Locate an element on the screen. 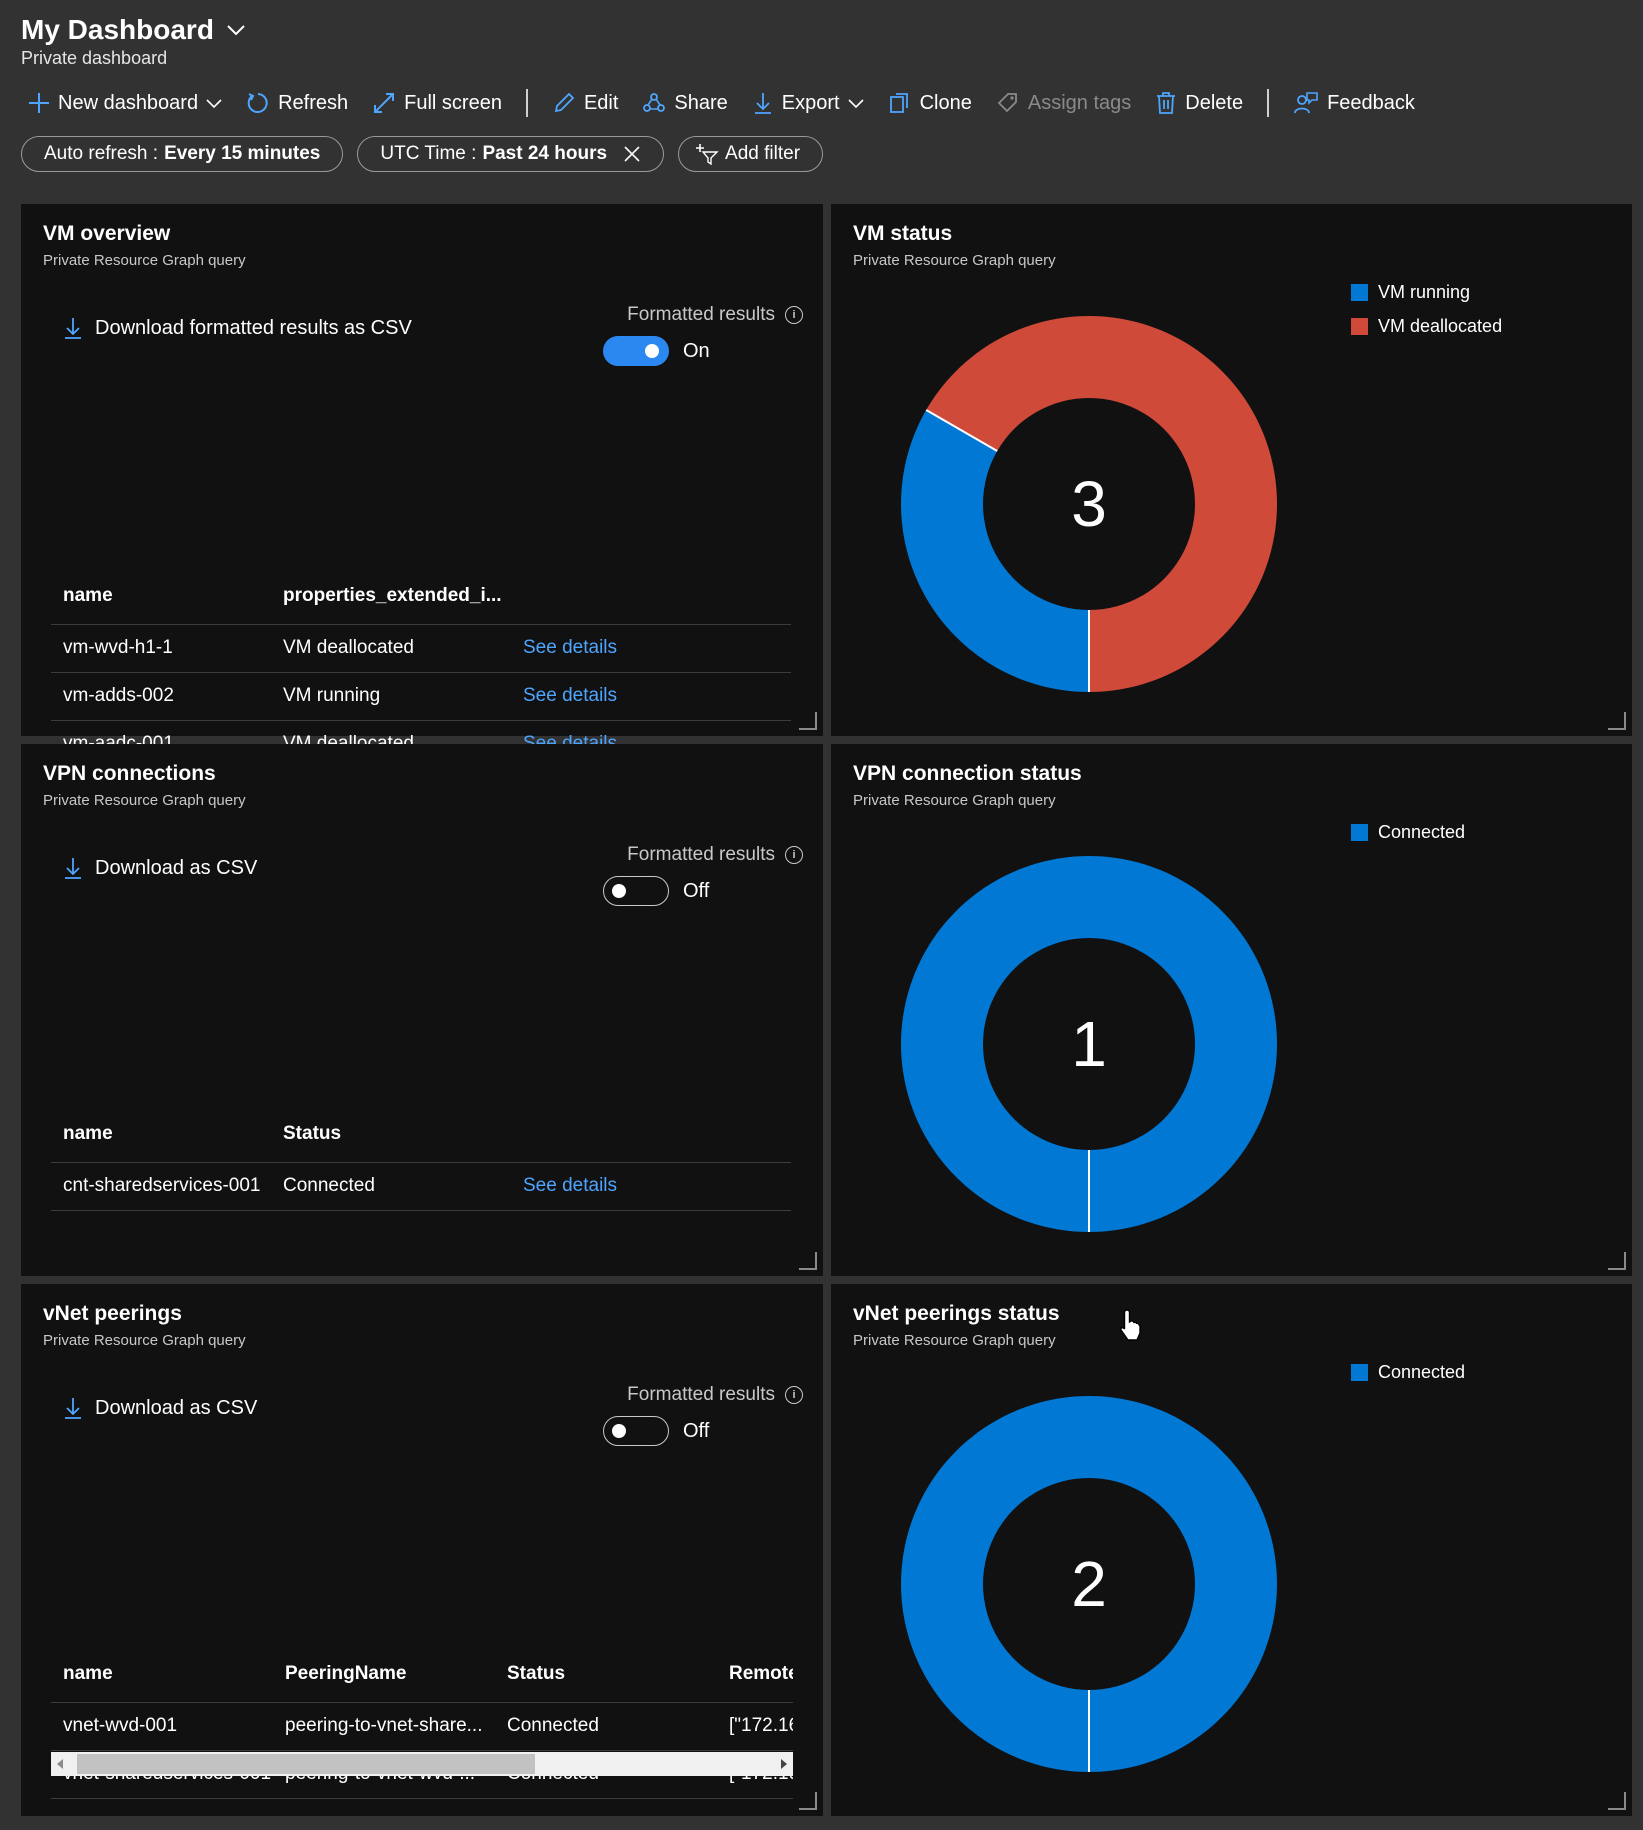 This screenshot has width=1643, height=1830. feedback-button: Feedback is located at coordinates (1354, 103).